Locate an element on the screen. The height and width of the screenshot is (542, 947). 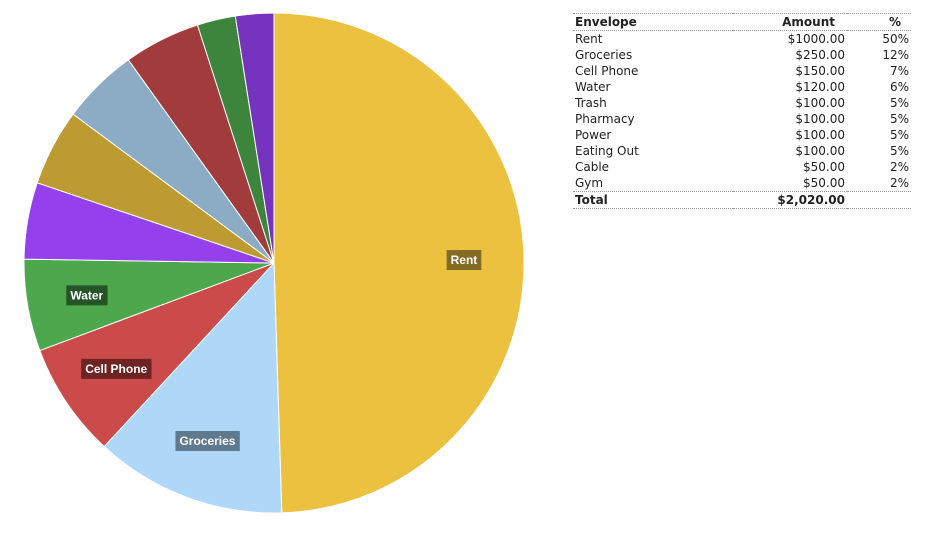
pie-label-groceries: Groceries is located at coordinates (207, 440).